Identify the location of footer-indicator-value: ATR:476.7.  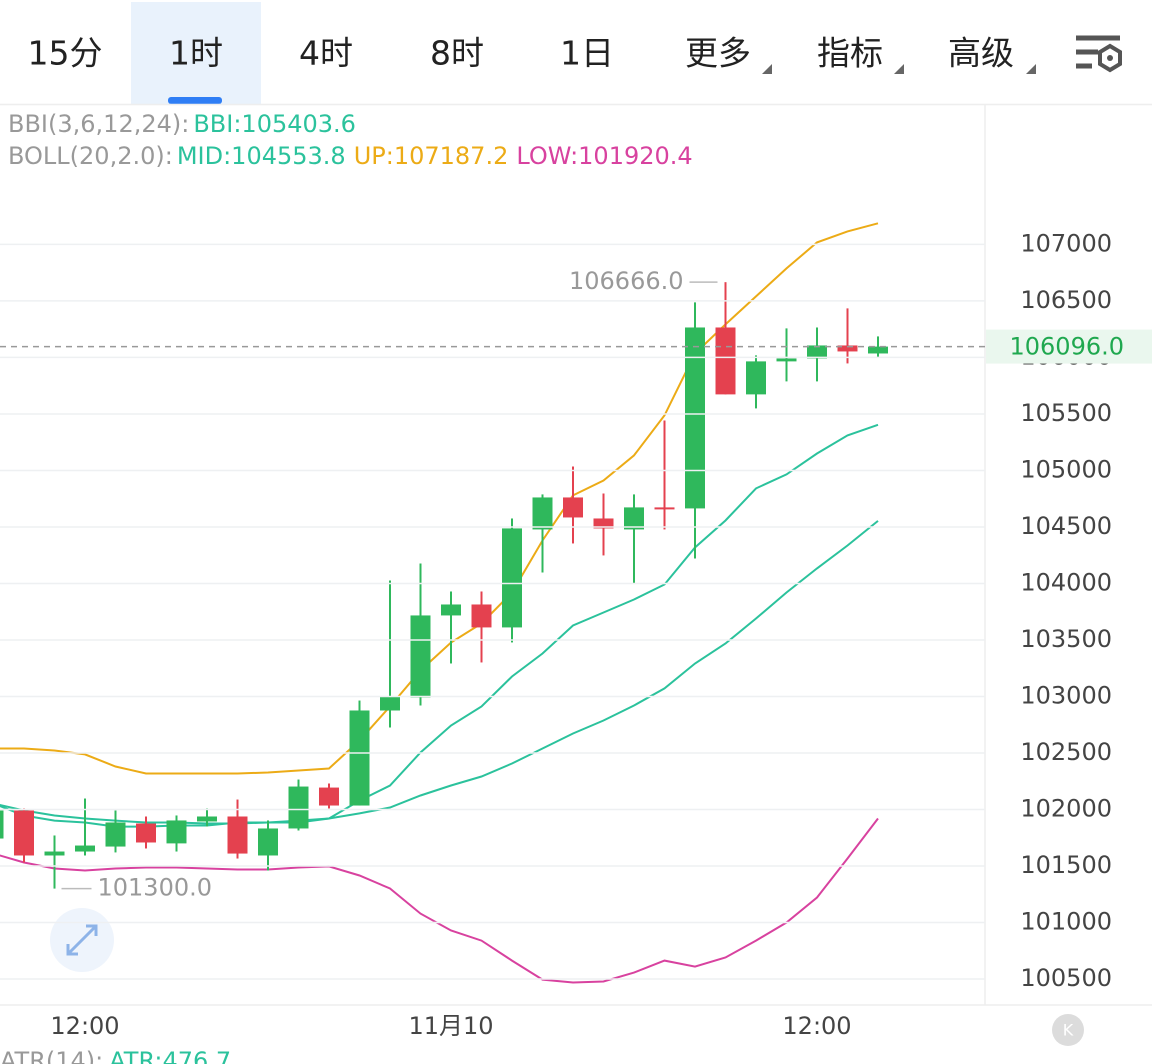
(170, 1055).